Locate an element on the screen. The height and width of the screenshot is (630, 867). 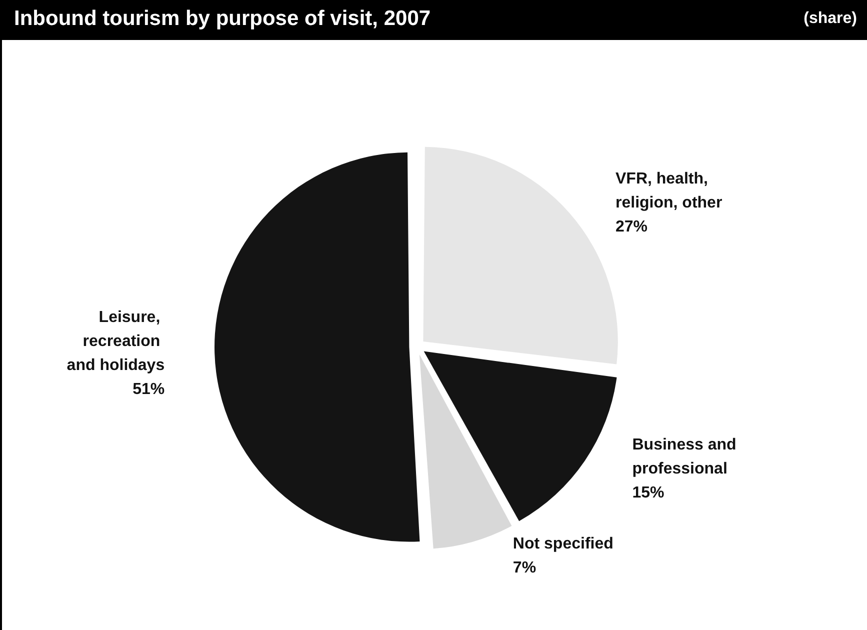
text: (share) is located at coordinates (830, 19).